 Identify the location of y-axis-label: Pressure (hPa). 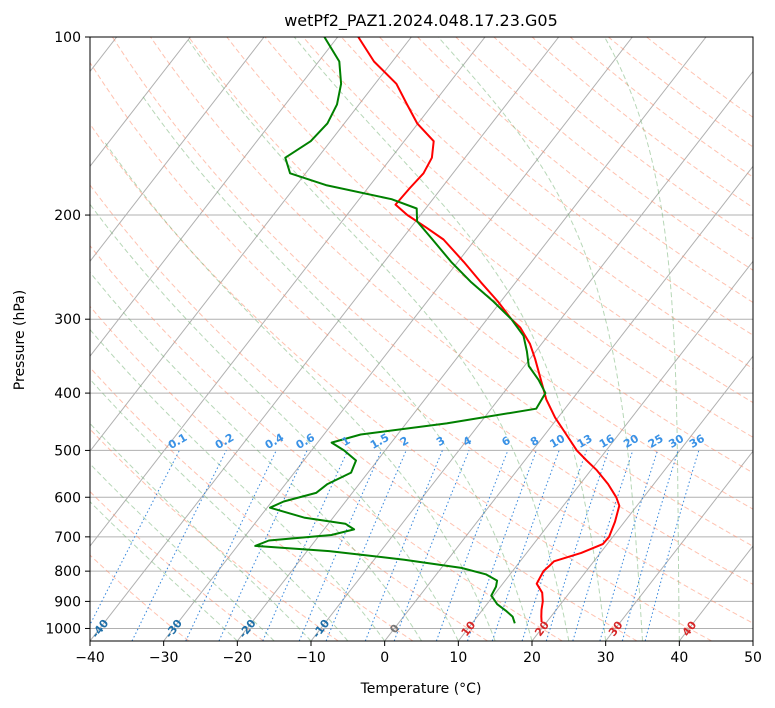
(20, 340).